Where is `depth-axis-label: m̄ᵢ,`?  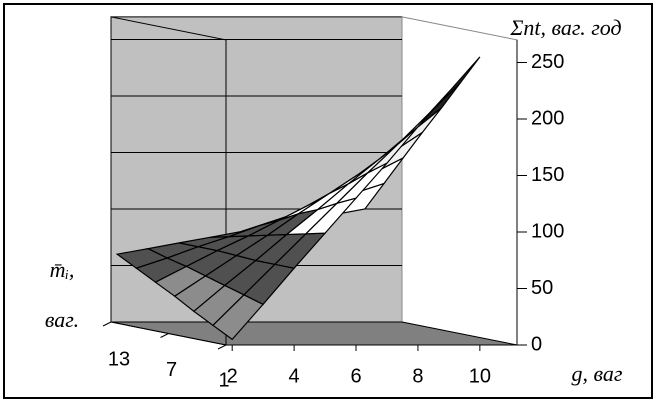
depth-axis-label: m̄ᵢ, is located at coordinates (62, 269).